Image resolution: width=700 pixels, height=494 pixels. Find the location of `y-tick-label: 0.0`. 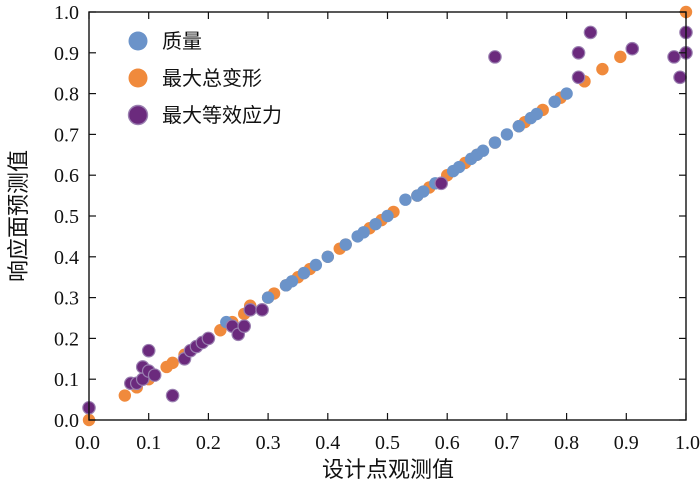

y-tick-label: 0.0 is located at coordinates (66, 421).